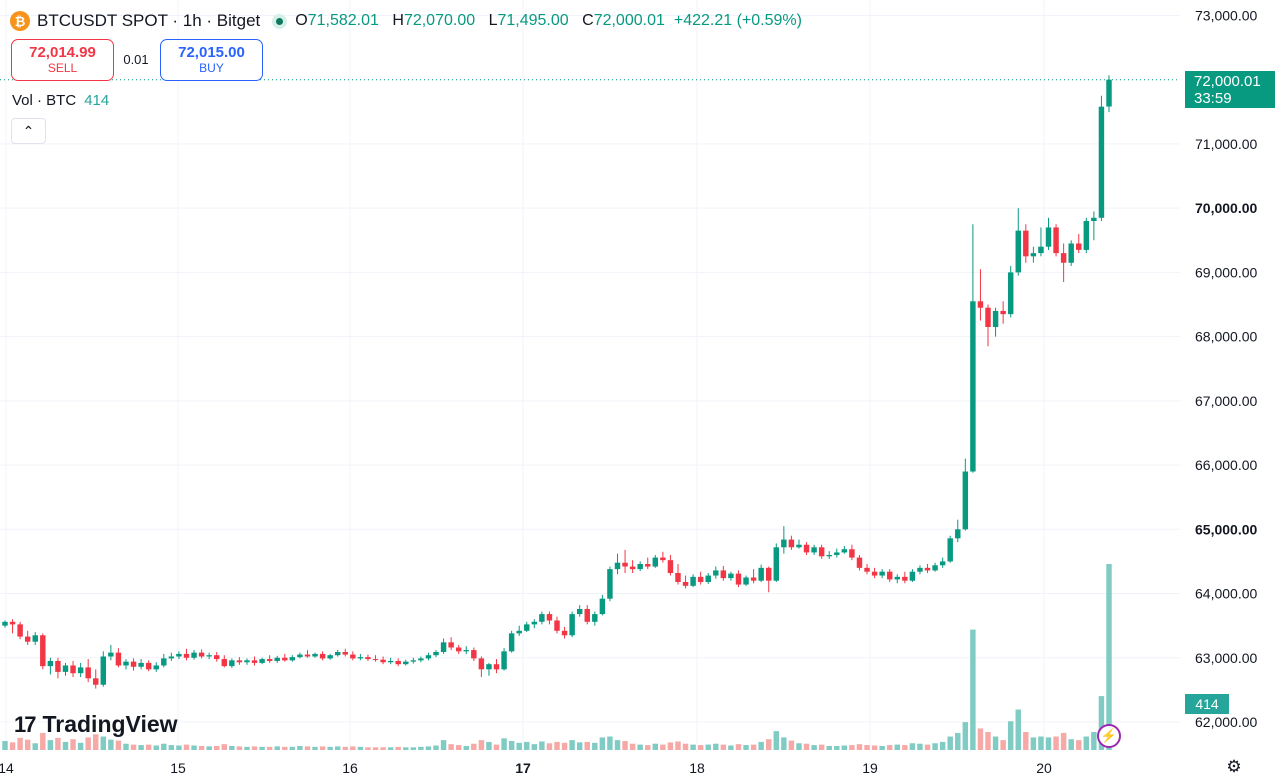  I want to click on low-value: 71,495.00, so click(533, 20).